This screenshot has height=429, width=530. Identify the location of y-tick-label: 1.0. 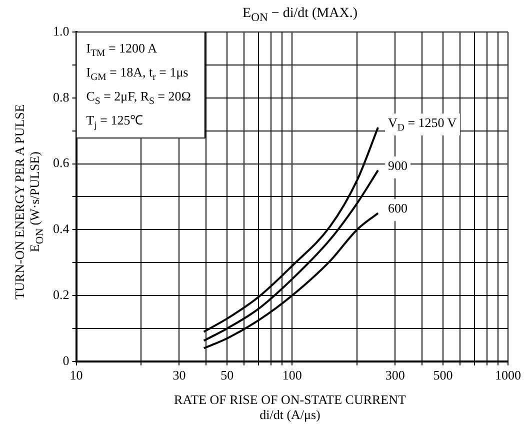
(61, 30).